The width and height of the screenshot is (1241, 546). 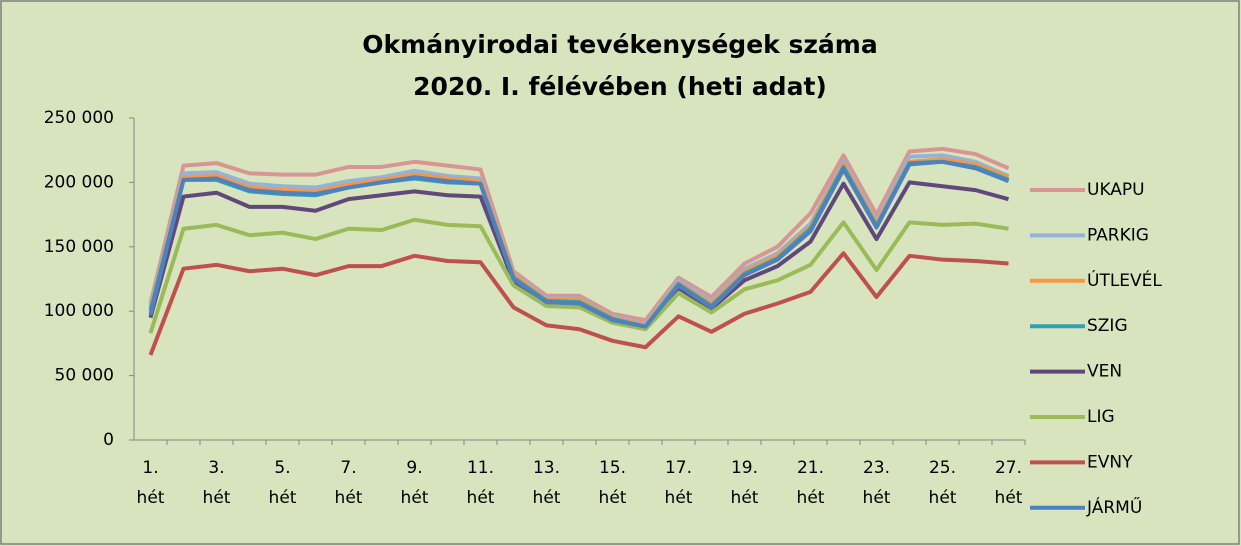 I want to click on x-tick-label: 15. hét, so click(x=612, y=483).